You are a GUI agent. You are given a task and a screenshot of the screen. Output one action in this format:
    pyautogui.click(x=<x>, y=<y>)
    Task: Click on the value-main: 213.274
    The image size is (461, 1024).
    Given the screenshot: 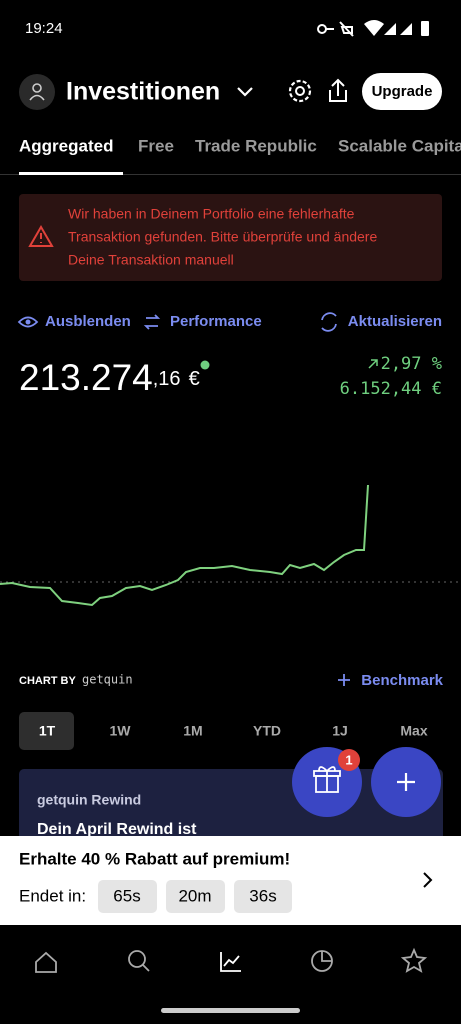 What is the action you would take?
    pyautogui.click(x=86, y=377)
    